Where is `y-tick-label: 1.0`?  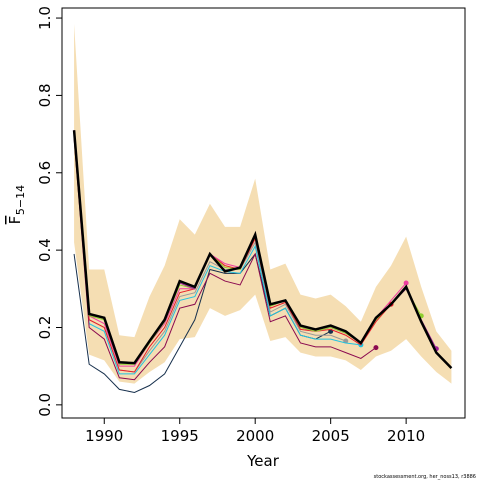 y-tick-label: 1.0 is located at coordinates (45, 18).